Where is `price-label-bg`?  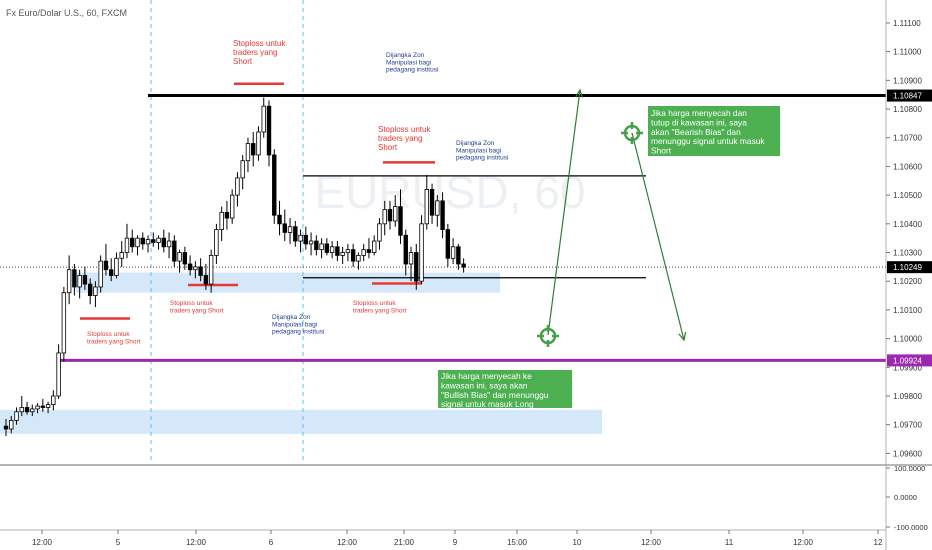 price-label-bg is located at coordinates (909, 267).